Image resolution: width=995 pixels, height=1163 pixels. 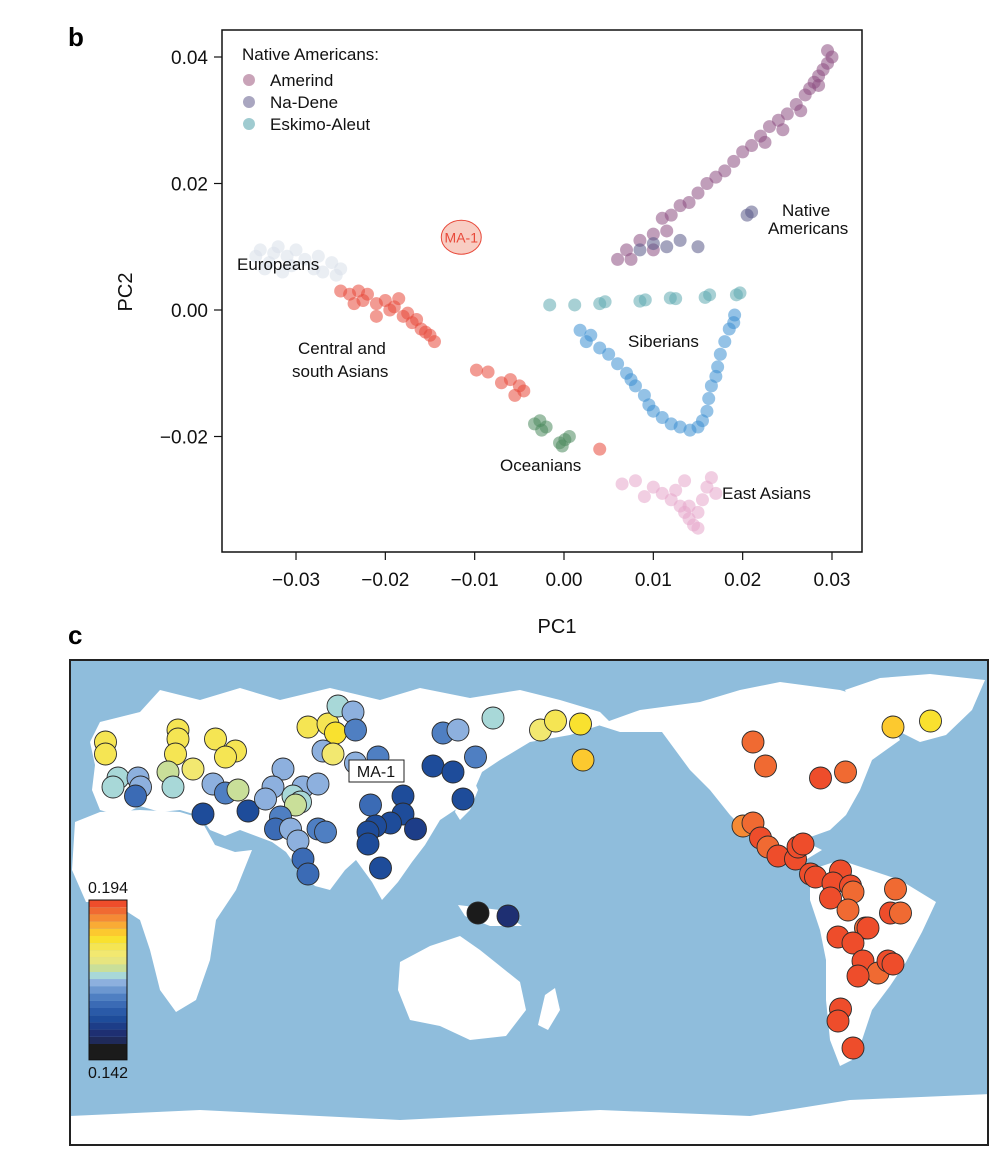 I want to click on label-native-americans-1: Native, so click(x=806, y=210).